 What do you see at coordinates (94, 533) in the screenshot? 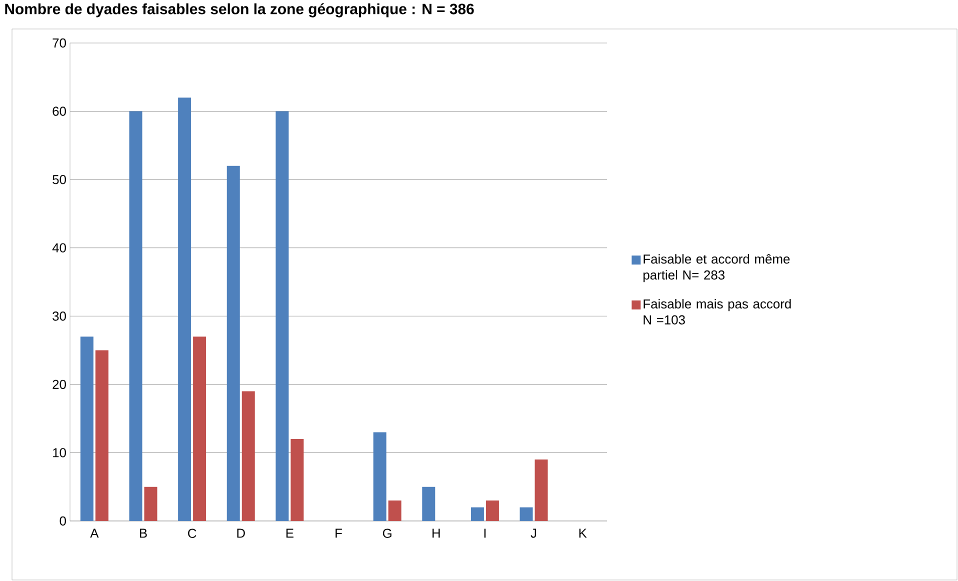
I see `x-tick-label: A` at bounding box center [94, 533].